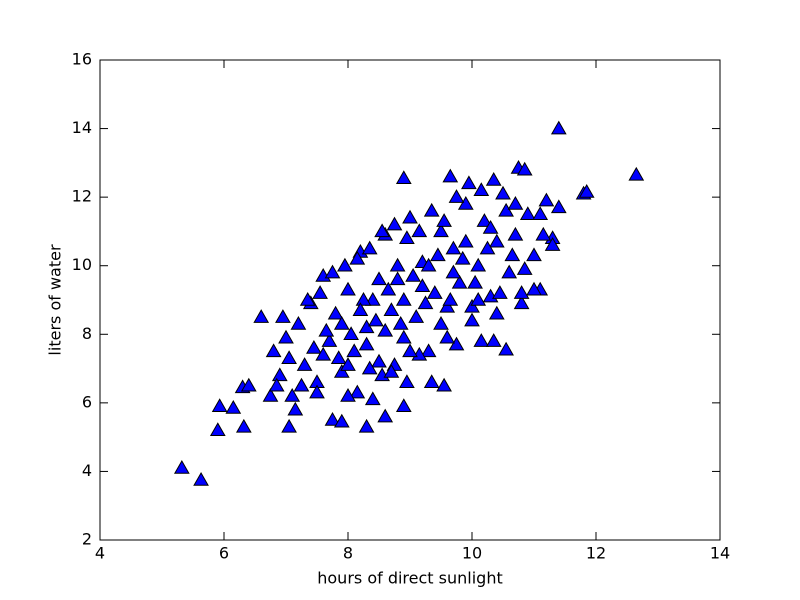 The height and width of the screenshot is (600, 800). What do you see at coordinates (596, 553) in the screenshot?
I see `x-tick-label: 12` at bounding box center [596, 553].